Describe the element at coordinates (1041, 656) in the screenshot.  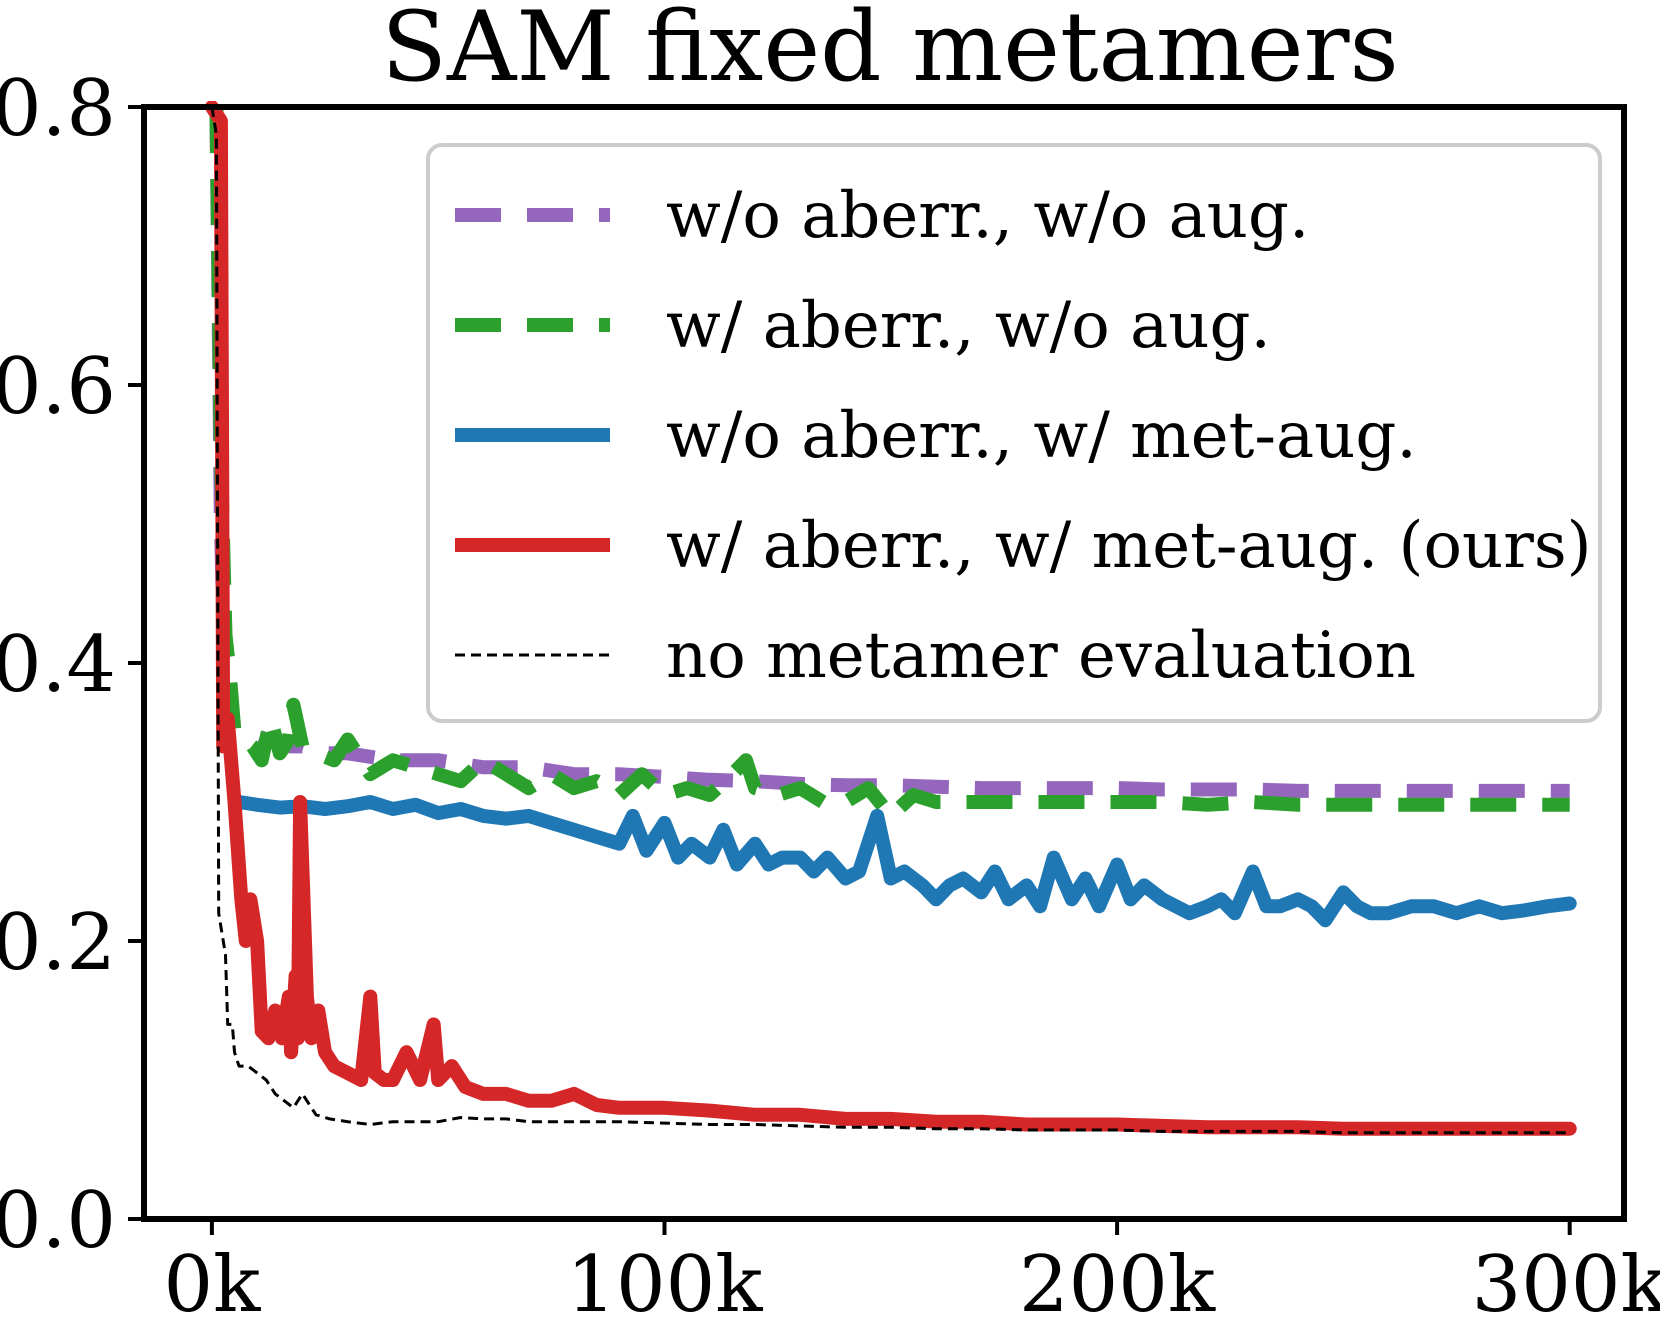
I see `legend-label: no metamer evaluation` at that location.